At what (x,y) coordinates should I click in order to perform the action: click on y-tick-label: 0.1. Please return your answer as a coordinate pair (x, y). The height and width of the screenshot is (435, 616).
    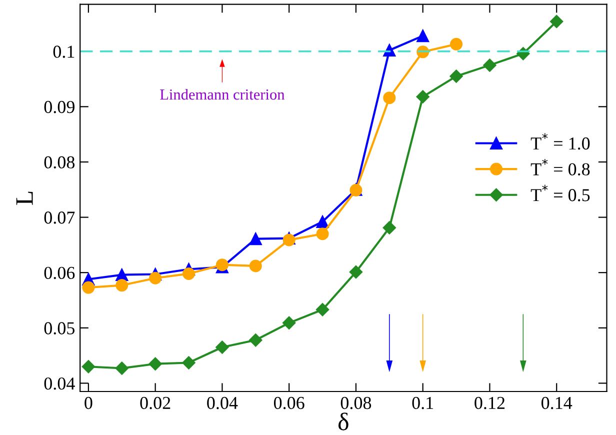
    Looking at the image, I should click on (63, 52).